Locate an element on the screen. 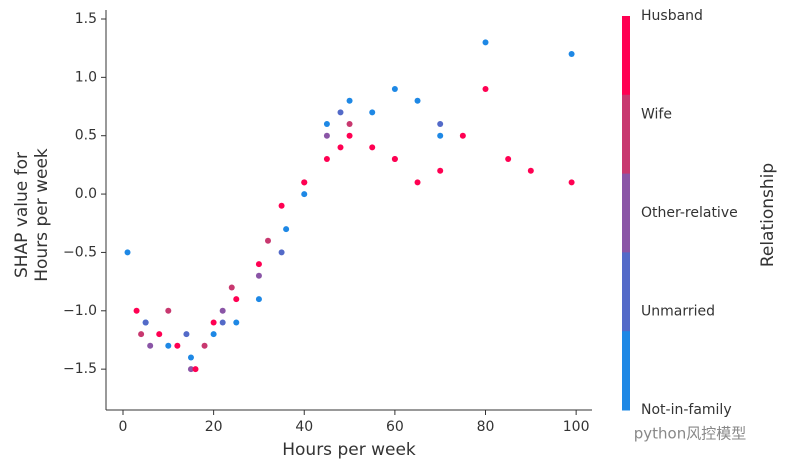 The width and height of the screenshot is (788, 470). y-tick-label: −0.5 is located at coordinates (80, 252).